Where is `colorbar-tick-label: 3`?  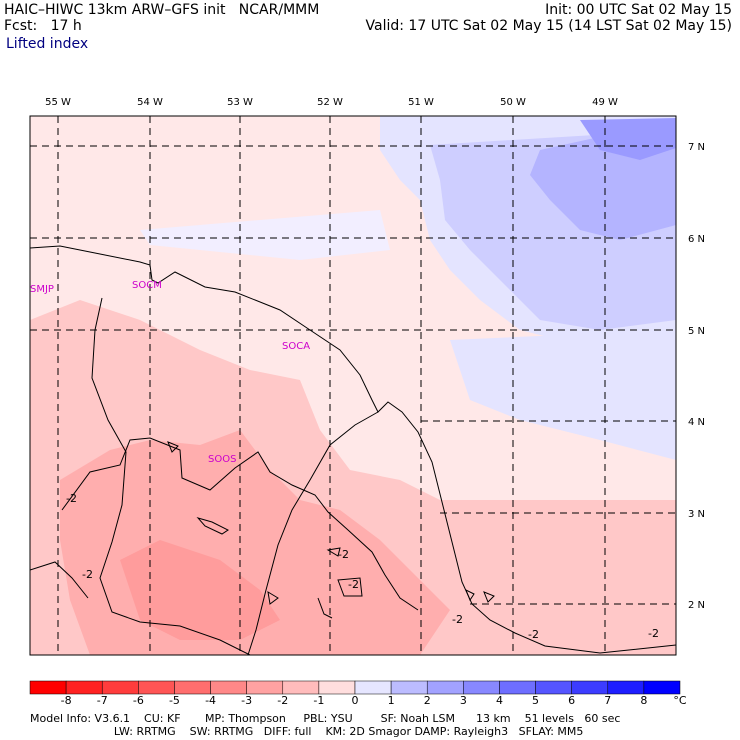
colorbar-tick-label: 3 is located at coordinates (463, 700).